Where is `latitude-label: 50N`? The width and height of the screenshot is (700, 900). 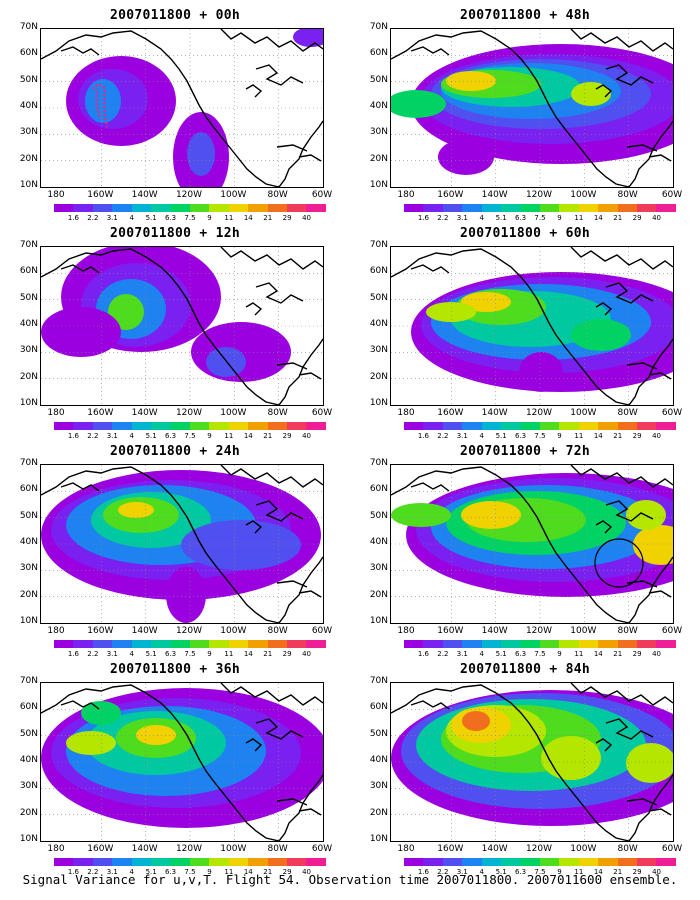
latitude-label: 50N is located at coordinates (28, 733).